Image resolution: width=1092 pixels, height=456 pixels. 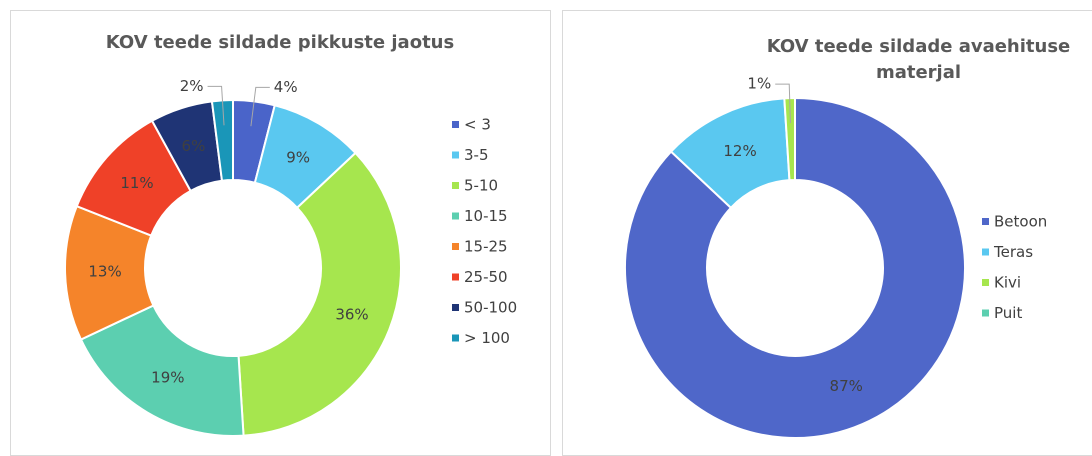 What do you see at coordinates (286, 87) in the screenshot?
I see `data-label: 4%` at bounding box center [286, 87].